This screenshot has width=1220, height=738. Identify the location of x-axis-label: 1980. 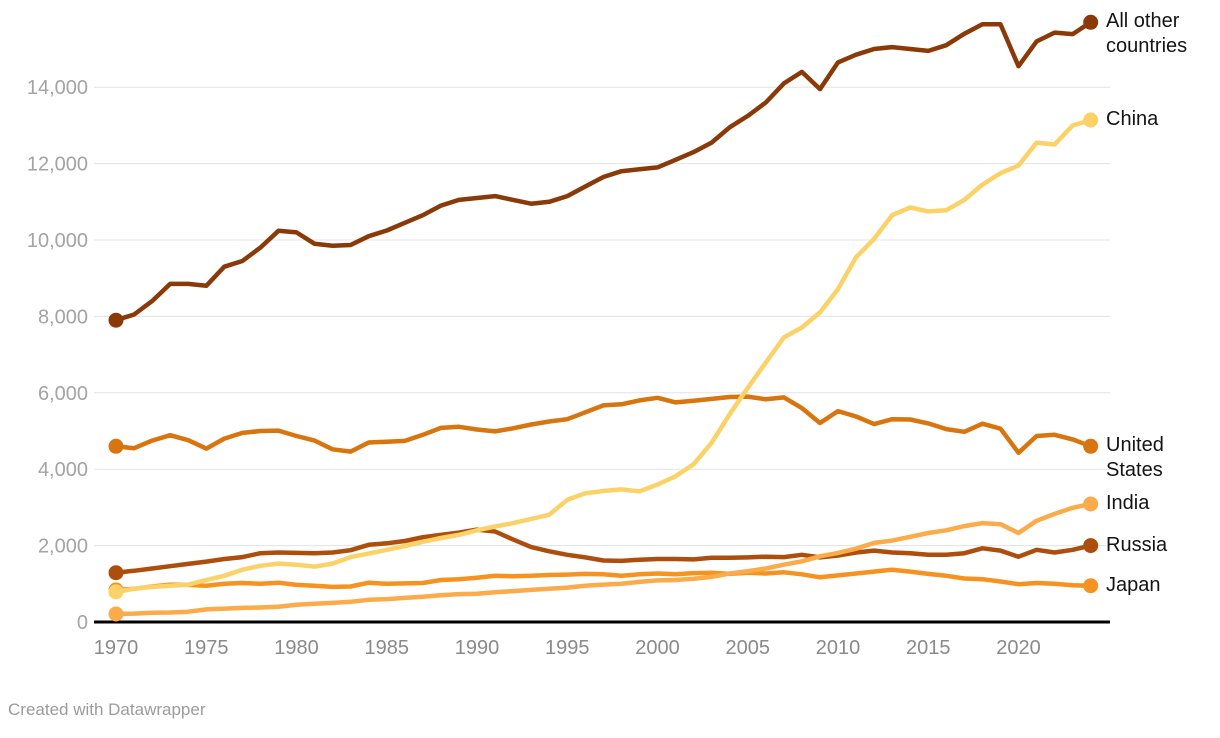
(296, 648).